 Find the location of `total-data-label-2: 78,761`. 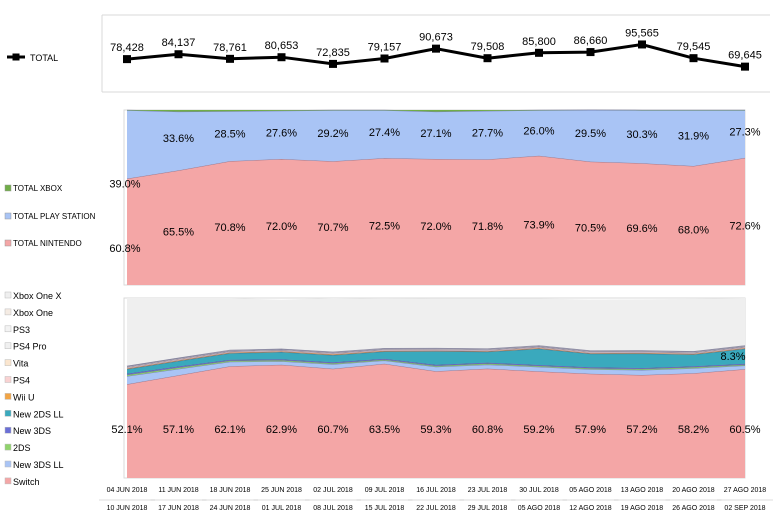

total-data-label-2: 78,761 is located at coordinates (230, 48).